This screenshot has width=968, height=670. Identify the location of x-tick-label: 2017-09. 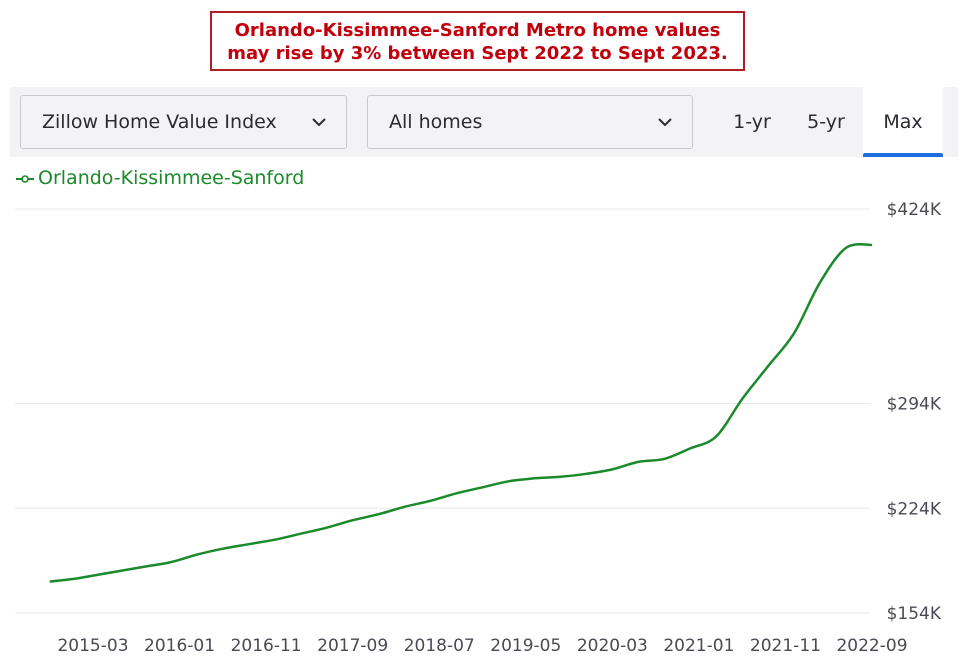
(352, 646).